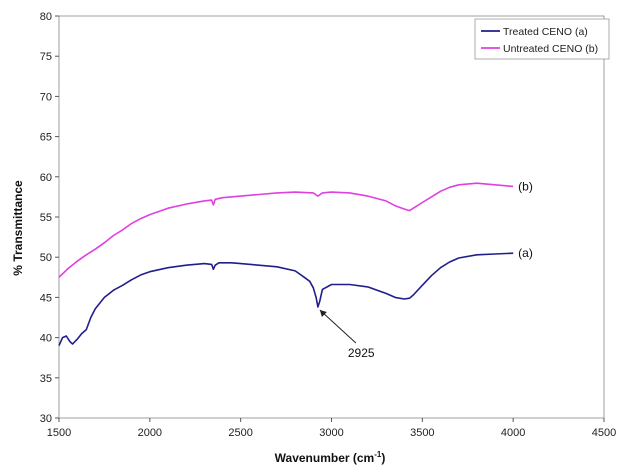  Describe the element at coordinates (550, 49) in the screenshot. I see `legend-label-untreated: Untreated CENO (b)` at that location.